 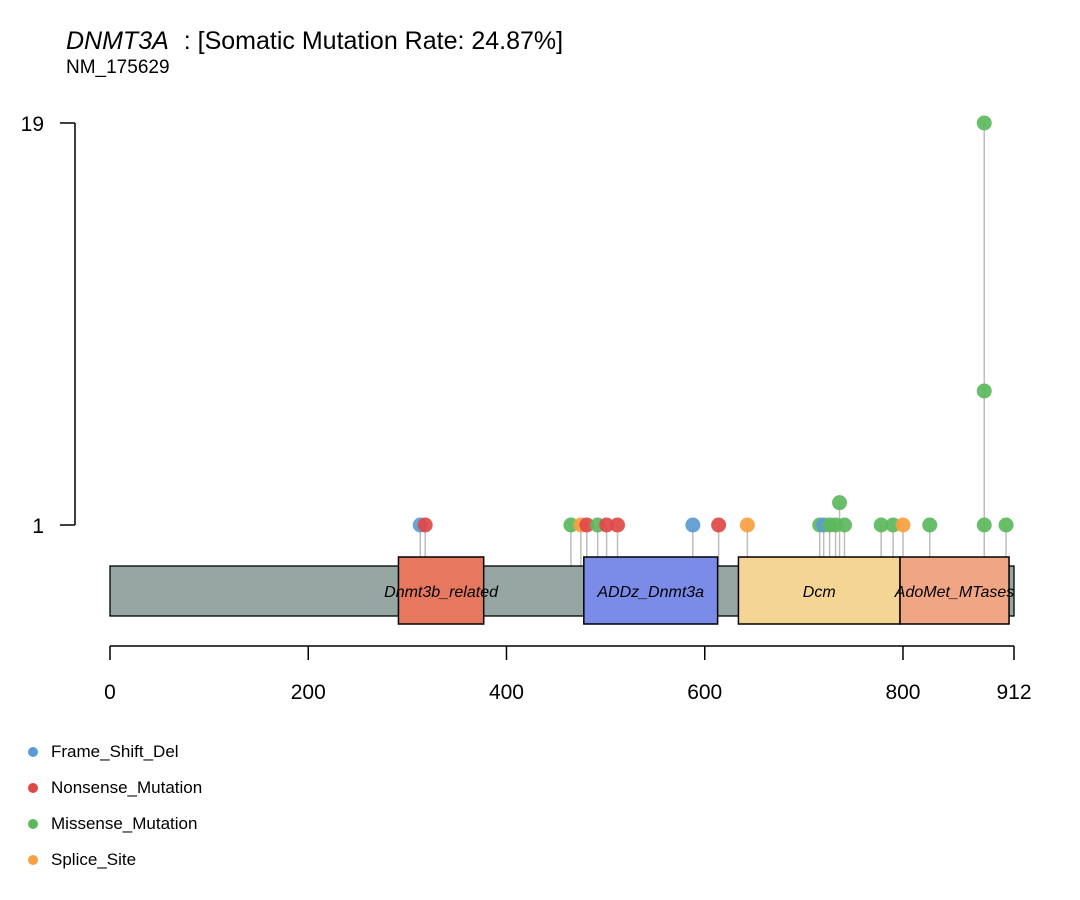 What do you see at coordinates (373, 41) in the screenshot?
I see `title-text: : [Somatic Mutation Rate: 24.87%]` at bounding box center [373, 41].